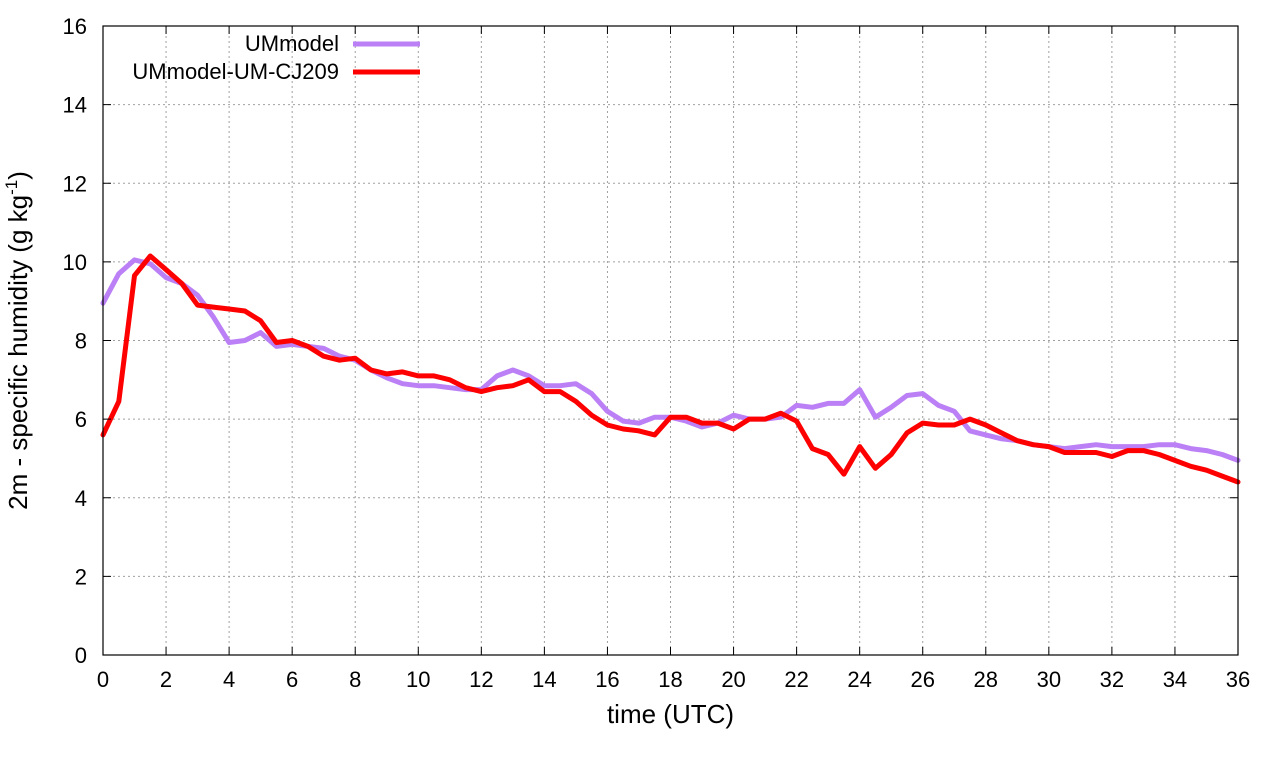 The image size is (1280, 760). I want to click on y-axis-title-superscript: -1, so click(11, 187).